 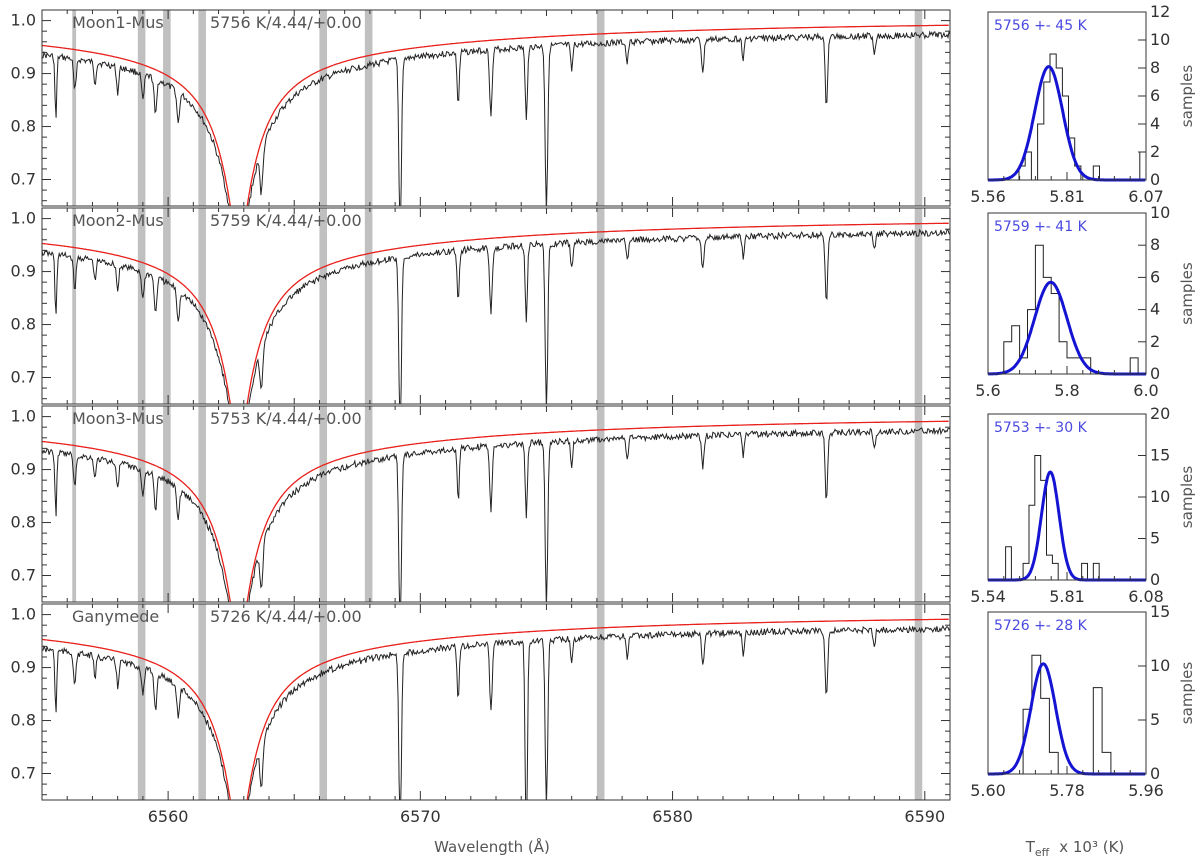 I want to click on histogram-label: 5759 +- 41 K, so click(x=1041, y=227).